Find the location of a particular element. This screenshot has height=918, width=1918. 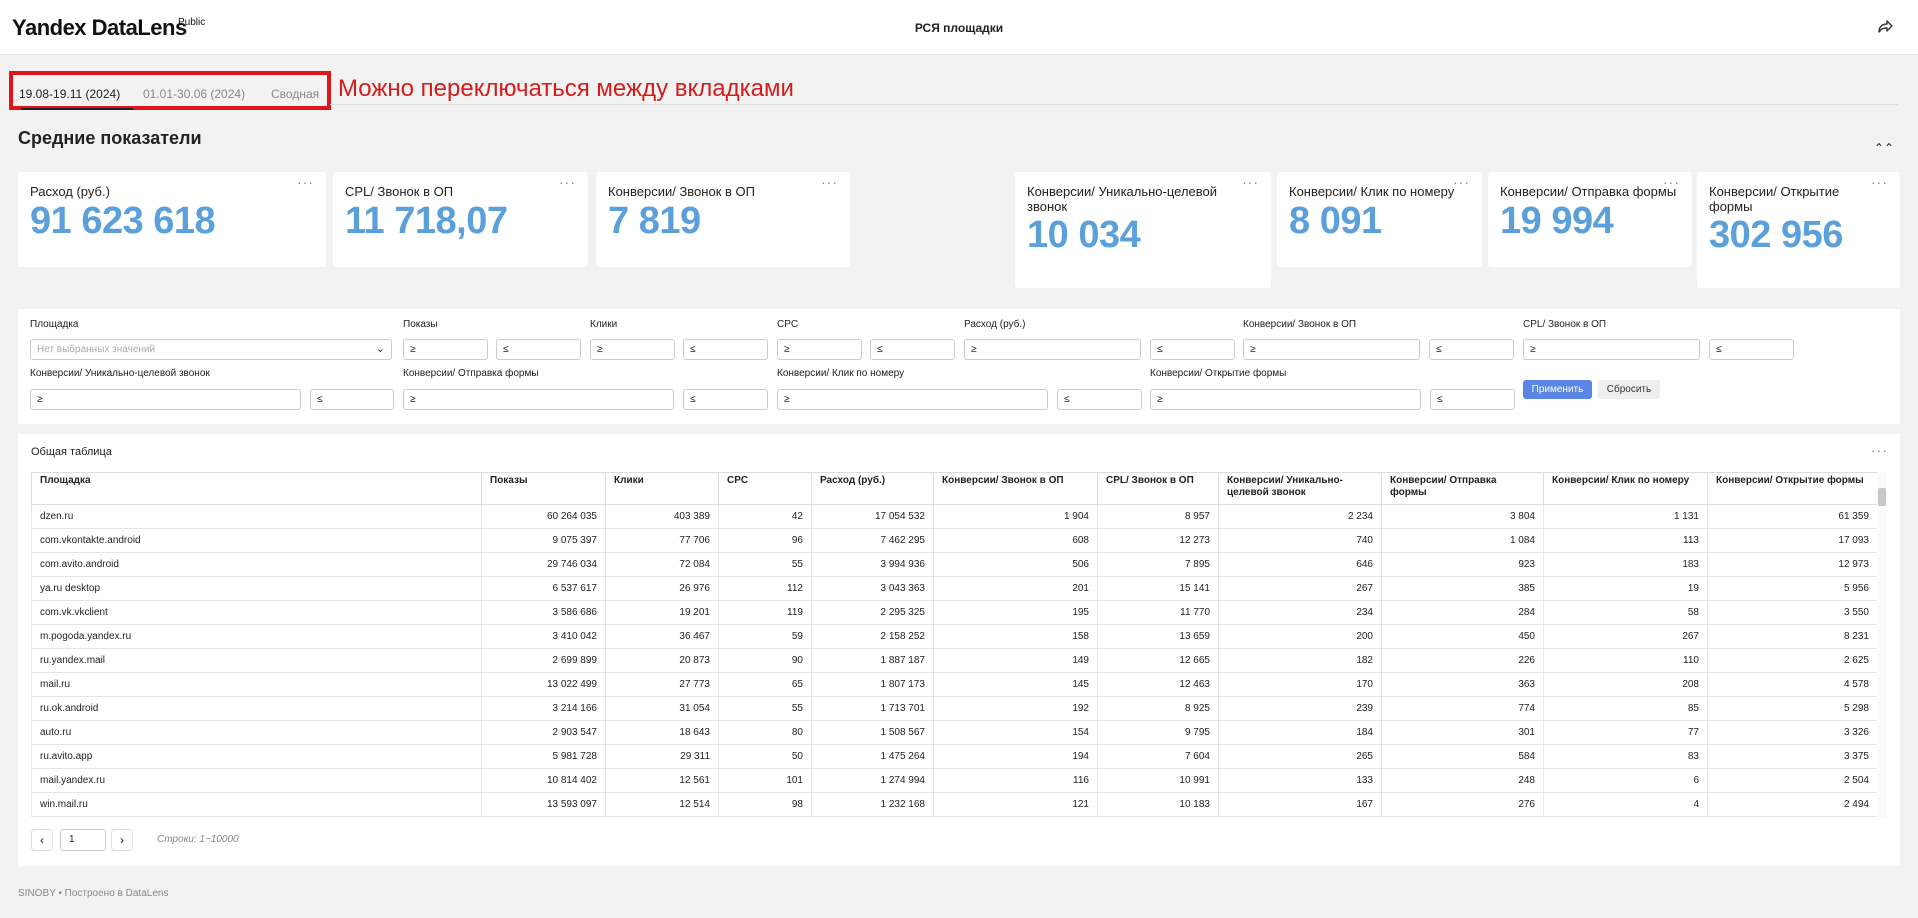

table-cell: 182 is located at coordinates (1300, 660).